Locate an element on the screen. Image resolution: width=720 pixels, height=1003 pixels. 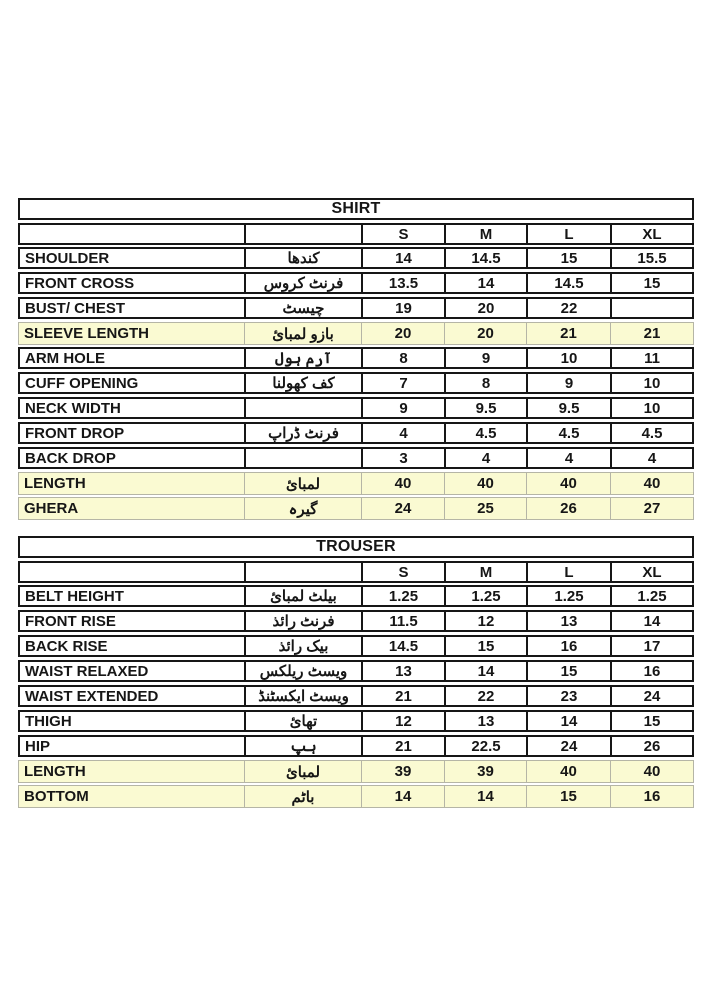
table-row-front-cross: FRONT CROSS فرنٹ کروس 13.5 14 14.5 15 is located at coordinates (356, 283).